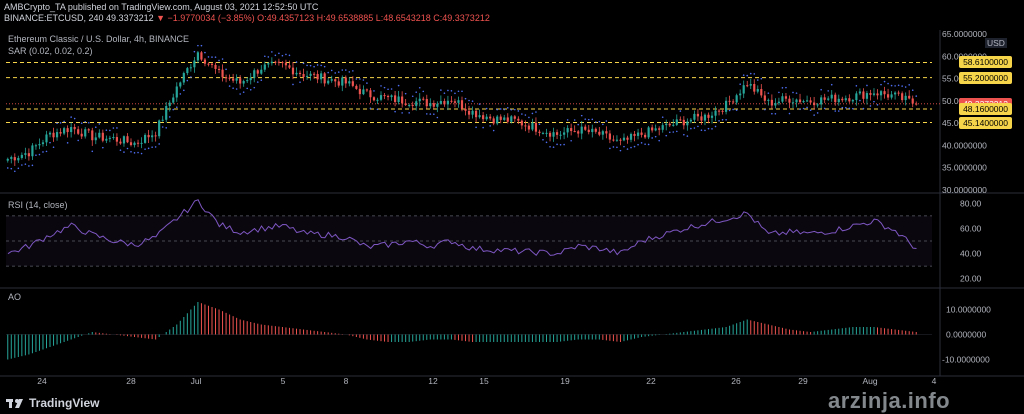 The image size is (1024, 414). I want to click on x-tick-label: 15, so click(484, 381).